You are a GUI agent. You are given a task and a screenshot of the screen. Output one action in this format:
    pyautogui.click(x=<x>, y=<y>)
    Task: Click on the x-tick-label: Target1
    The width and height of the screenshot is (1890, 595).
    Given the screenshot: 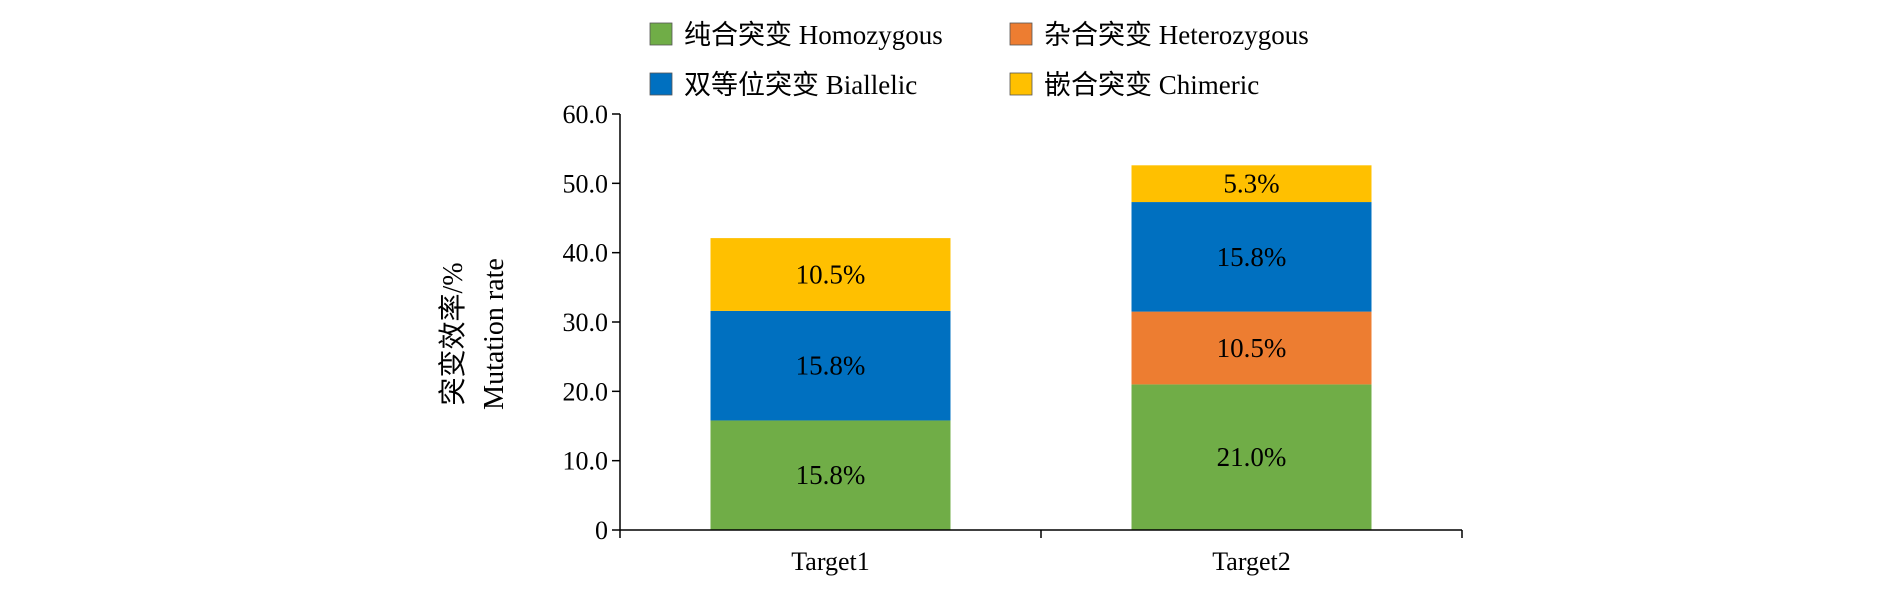 What is the action you would take?
    pyautogui.click(x=830, y=561)
    